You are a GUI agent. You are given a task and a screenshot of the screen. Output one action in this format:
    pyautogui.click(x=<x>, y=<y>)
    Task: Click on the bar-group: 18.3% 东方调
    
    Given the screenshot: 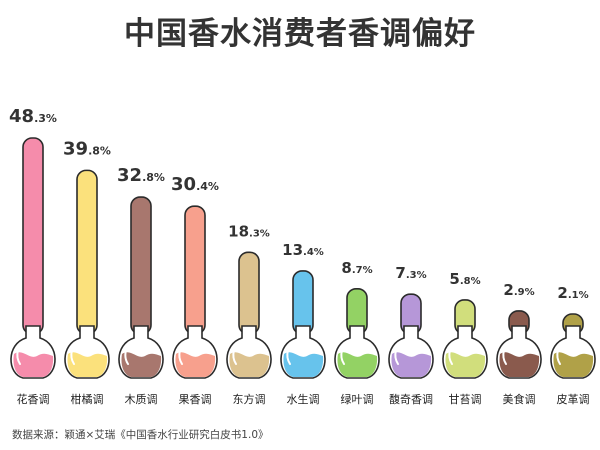 What is the action you would take?
    pyautogui.click(x=249, y=314)
    